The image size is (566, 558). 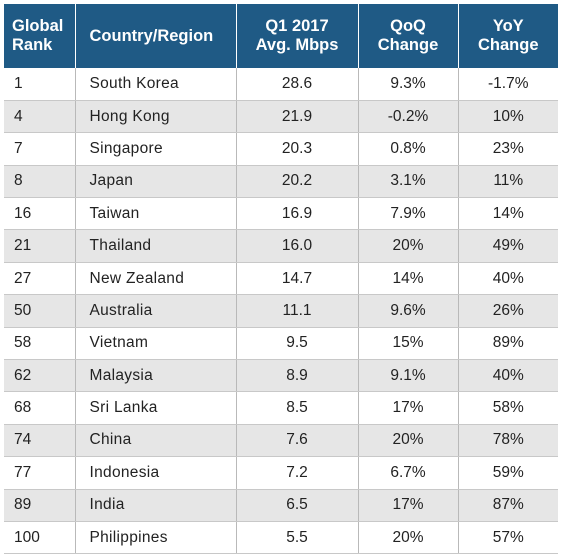 What do you see at coordinates (156, 117) in the screenshot?
I see `cell-country: Hong Kong` at bounding box center [156, 117].